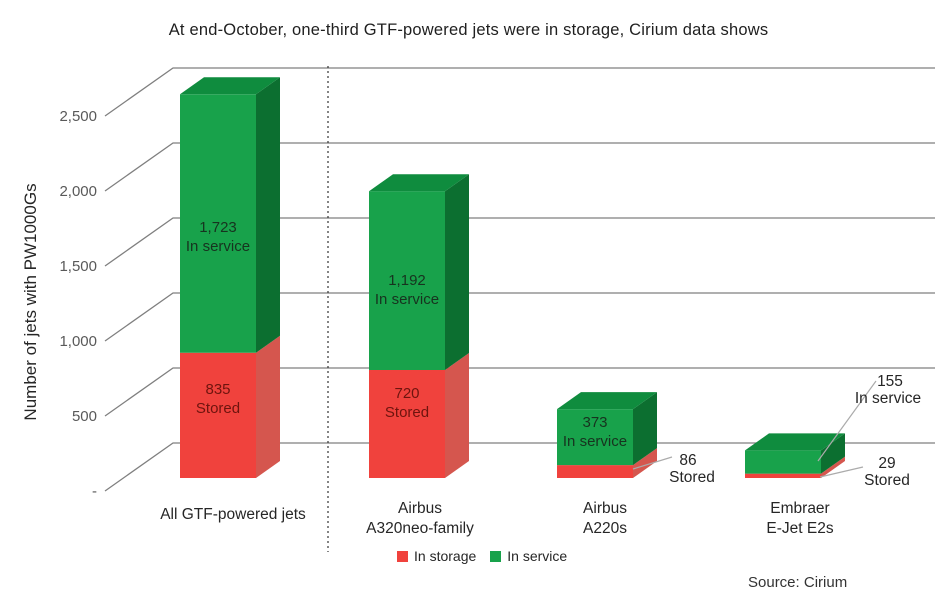 This screenshot has width=937, height=616. Describe the element at coordinates (537, 556) in the screenshot. I see `legend-label-in-service: In service` at that location.